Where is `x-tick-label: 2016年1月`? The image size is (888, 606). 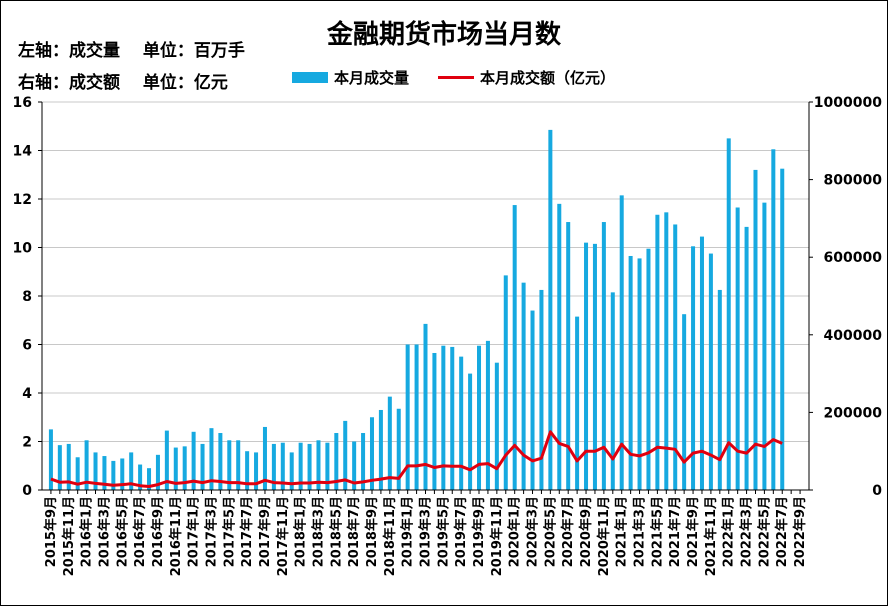 x-tick-label: 2016年1月 is located at coordinates (87, 531).